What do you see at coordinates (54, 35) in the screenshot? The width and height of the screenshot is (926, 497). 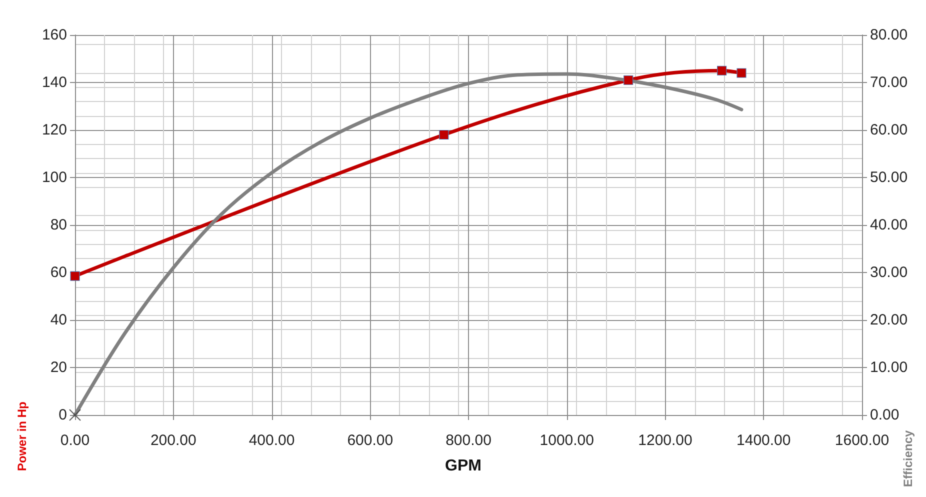 I see `y-tick-label: 160` at bounding box center [54, 35].